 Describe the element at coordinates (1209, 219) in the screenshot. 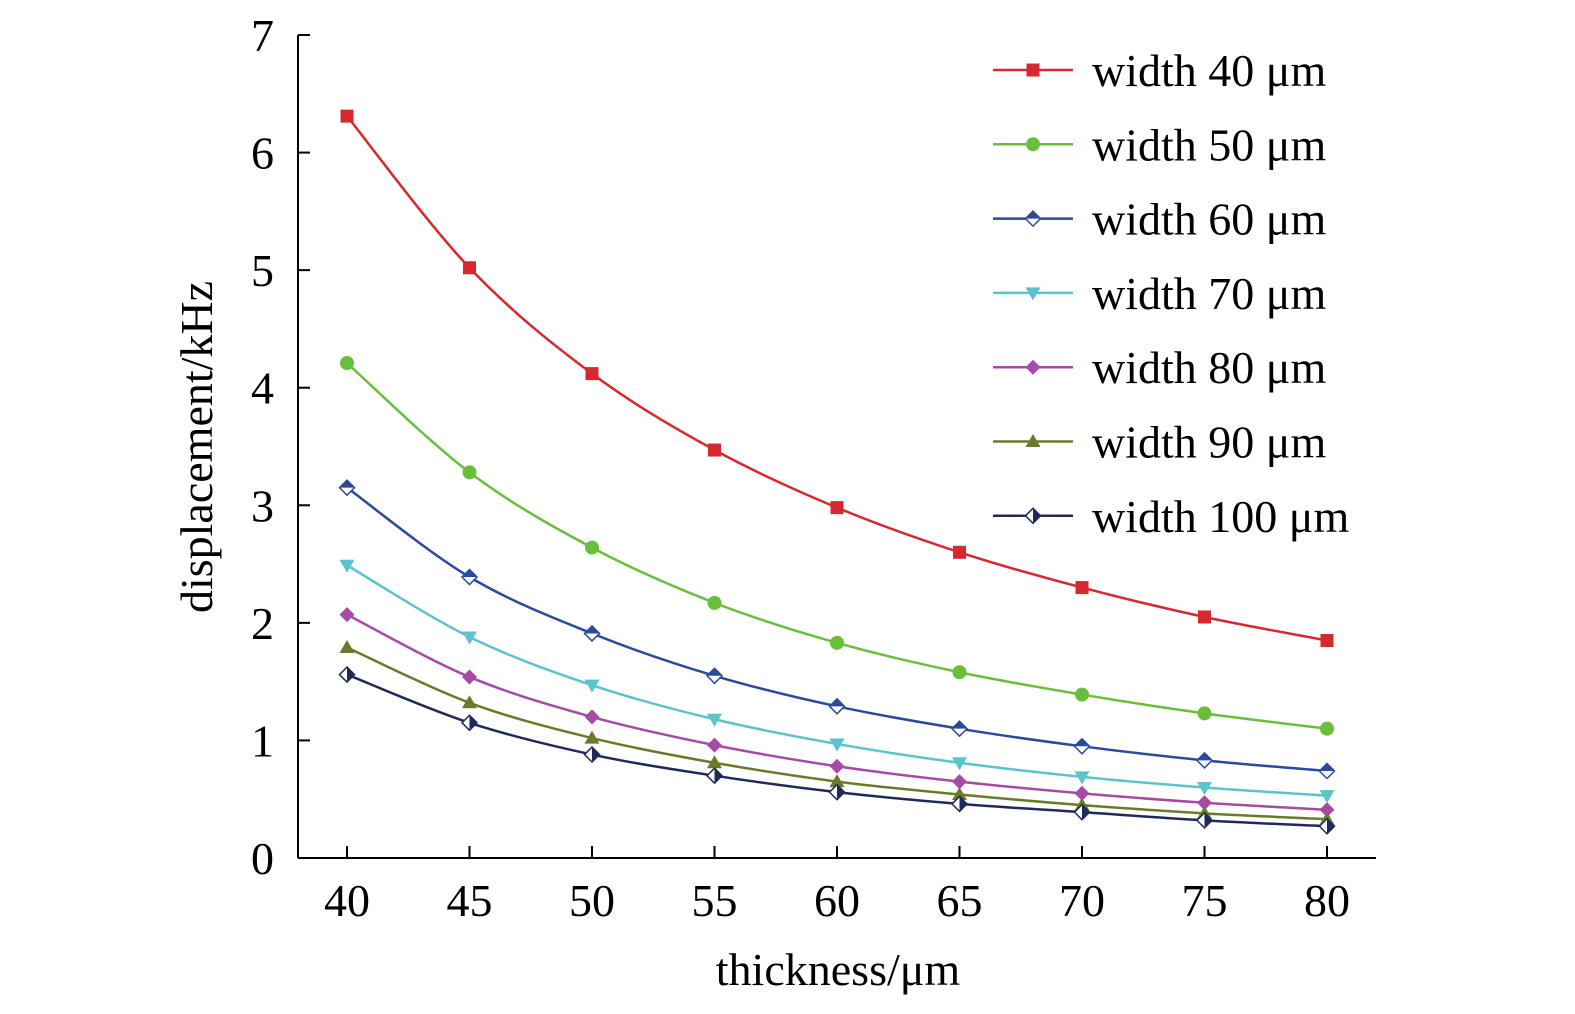

I see `legend-label: width 60 μm` at that location.